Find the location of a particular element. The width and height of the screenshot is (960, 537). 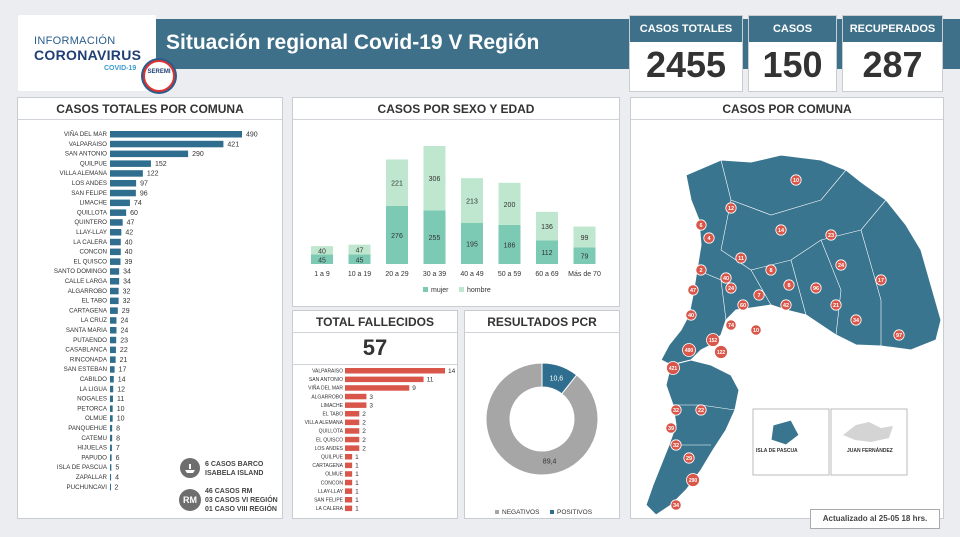

value-hombre: 306 is located at coordinates (435, 179).